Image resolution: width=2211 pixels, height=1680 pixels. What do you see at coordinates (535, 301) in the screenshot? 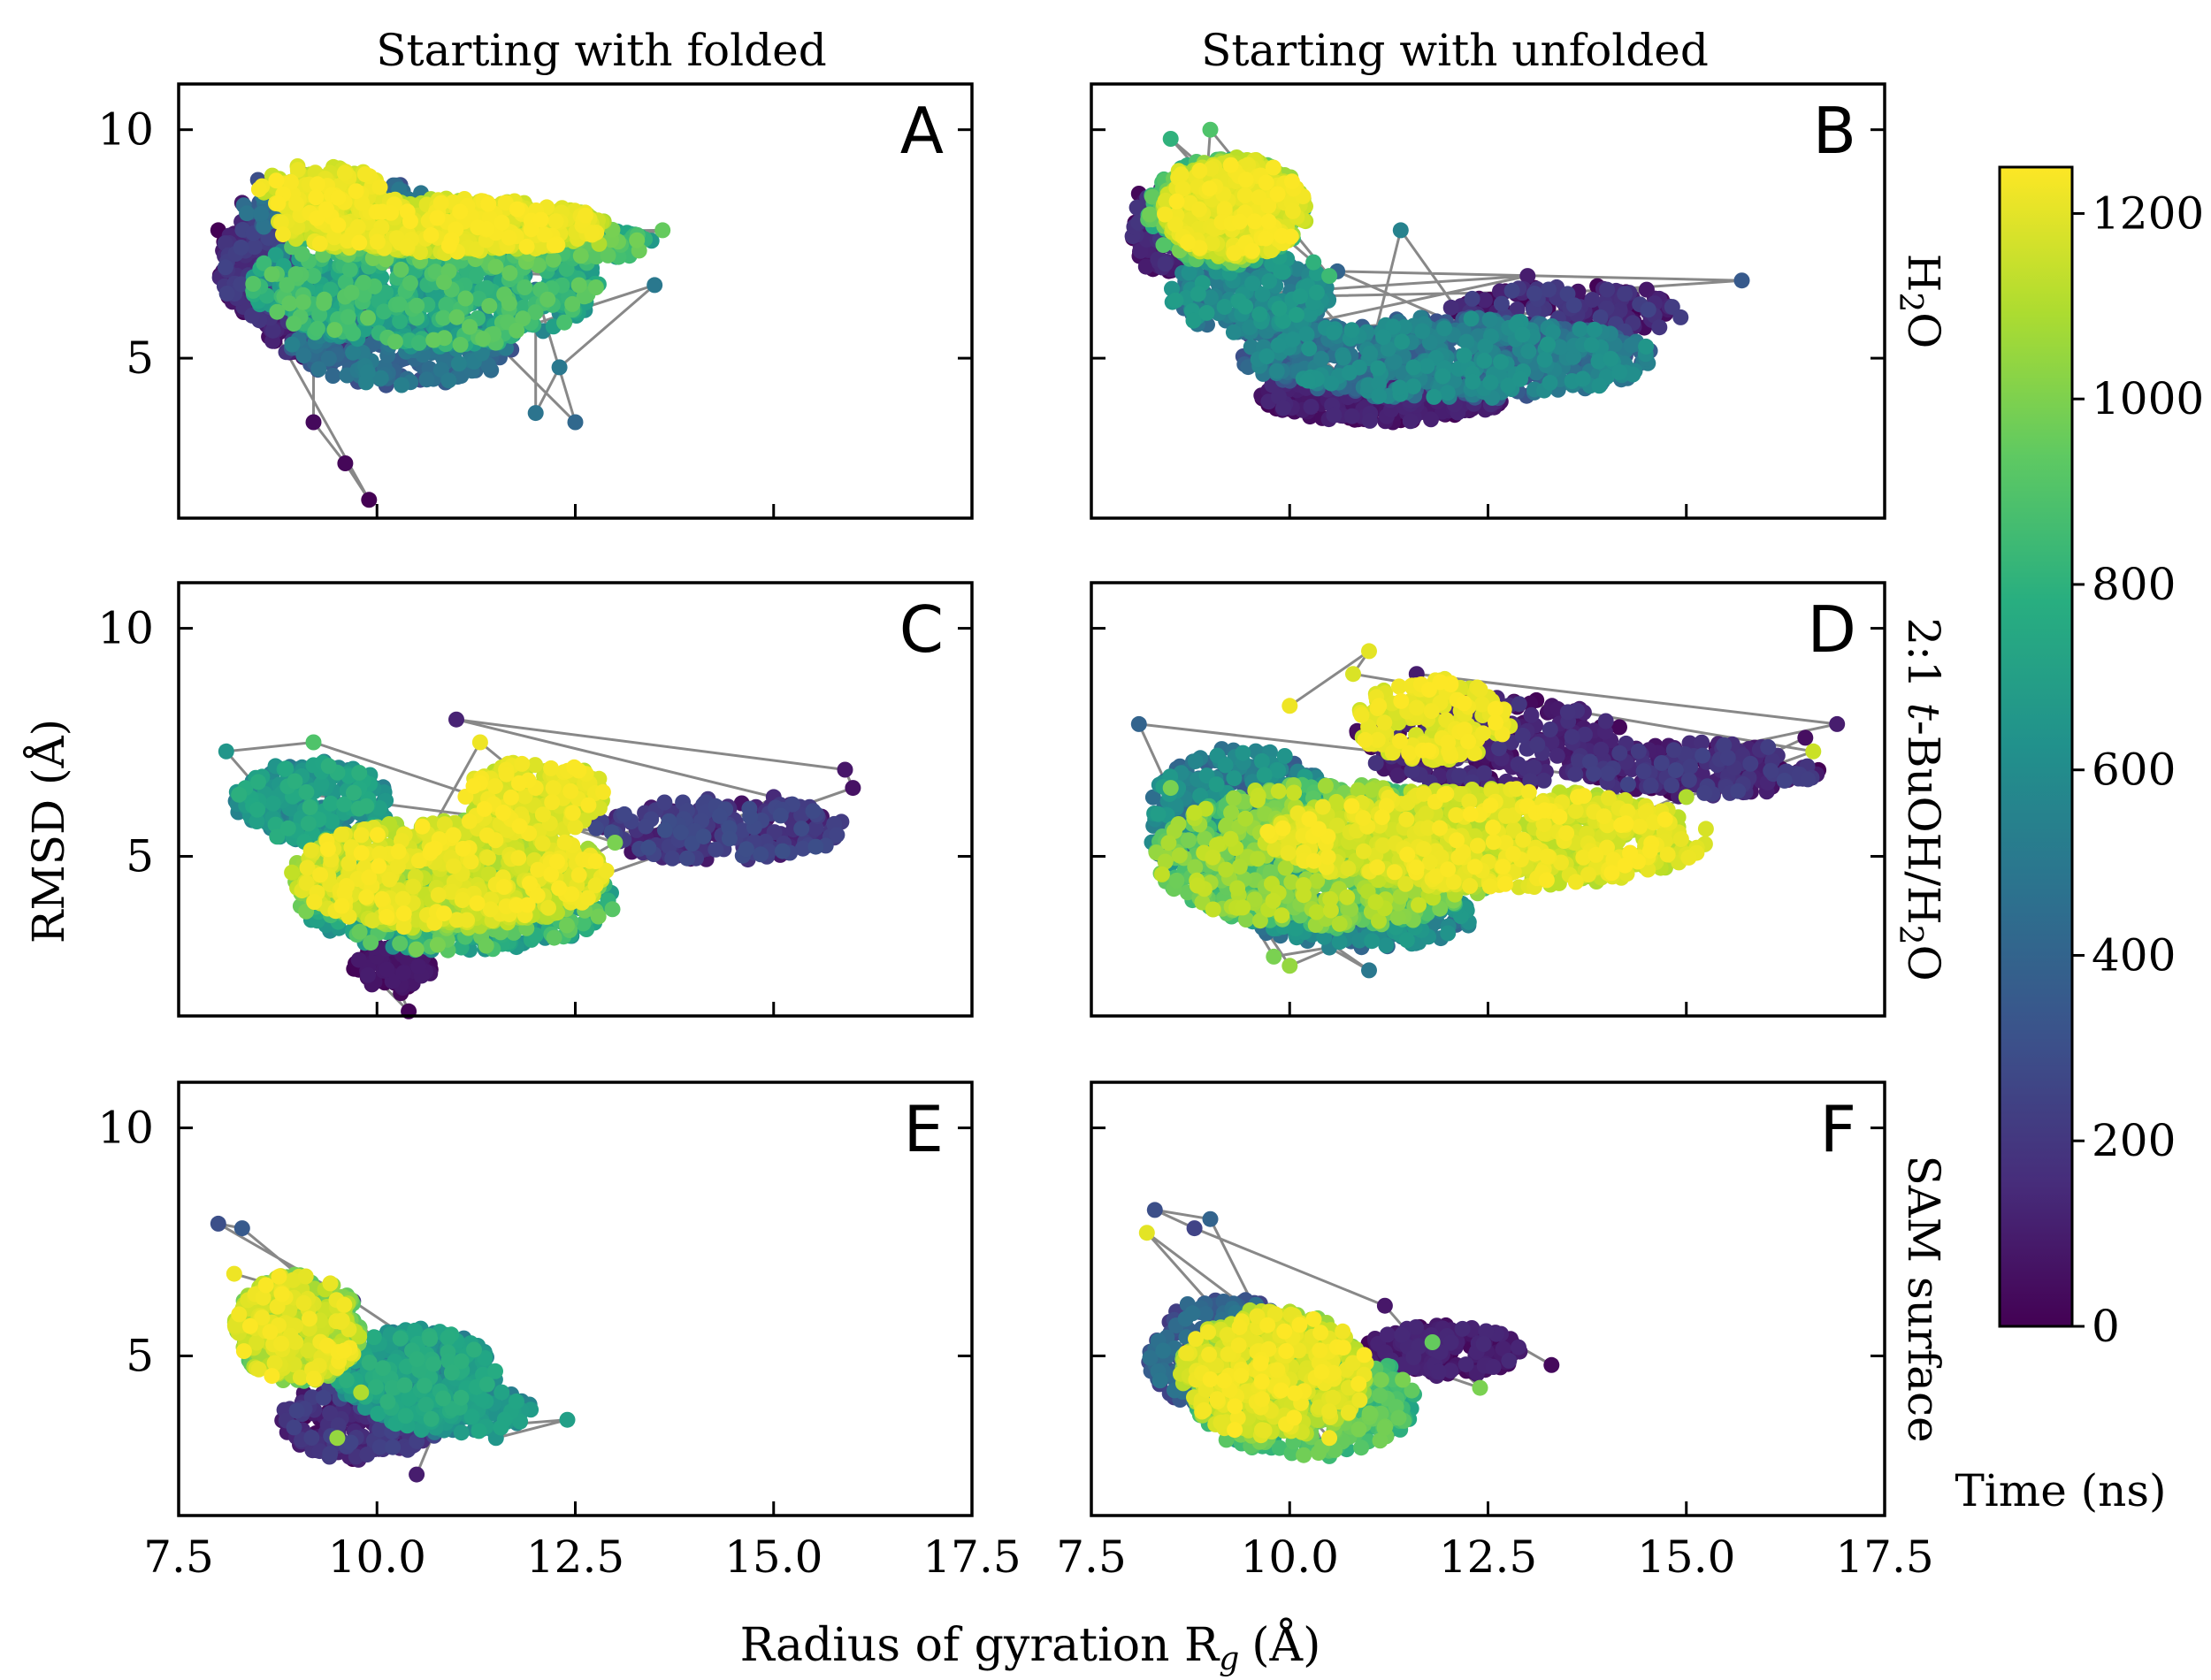
I see `panel-a: 510 A` at bounding box center [535, 301].